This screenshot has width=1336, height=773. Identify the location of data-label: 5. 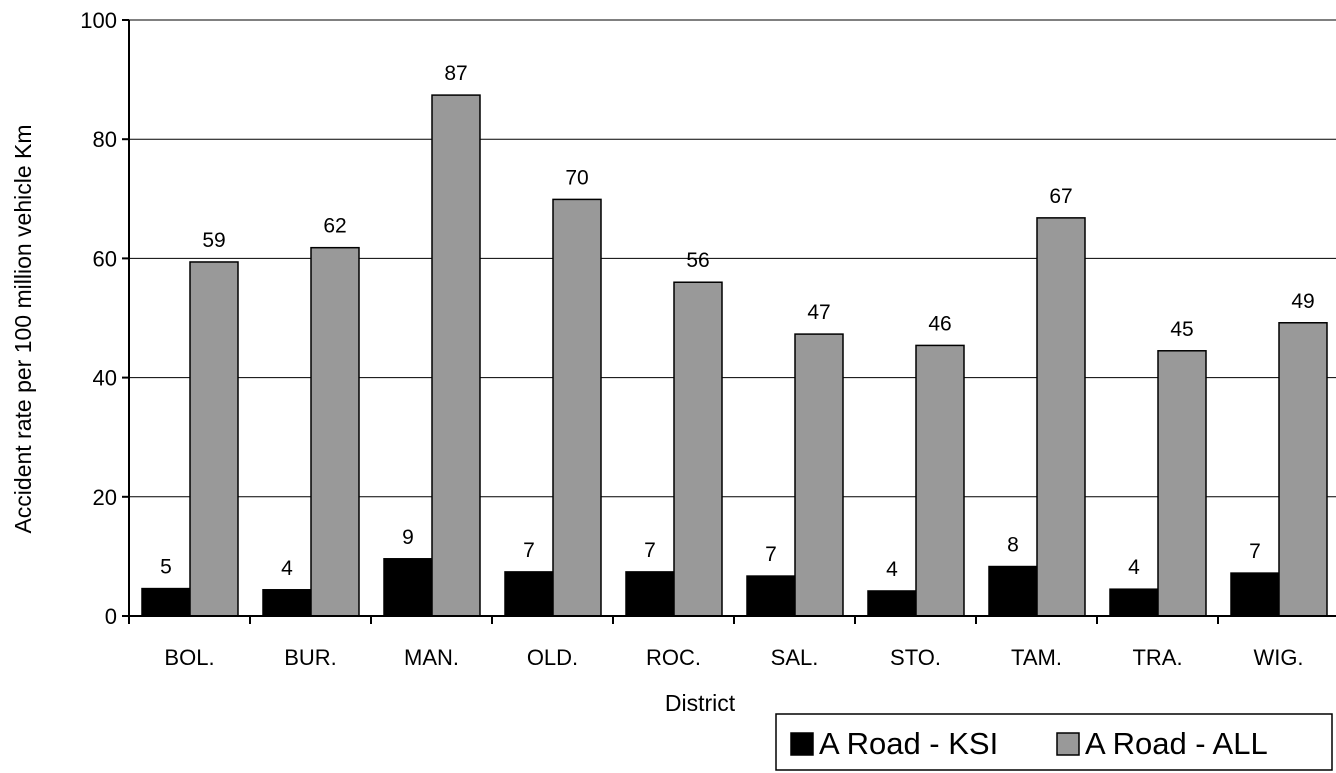
(166, 567).